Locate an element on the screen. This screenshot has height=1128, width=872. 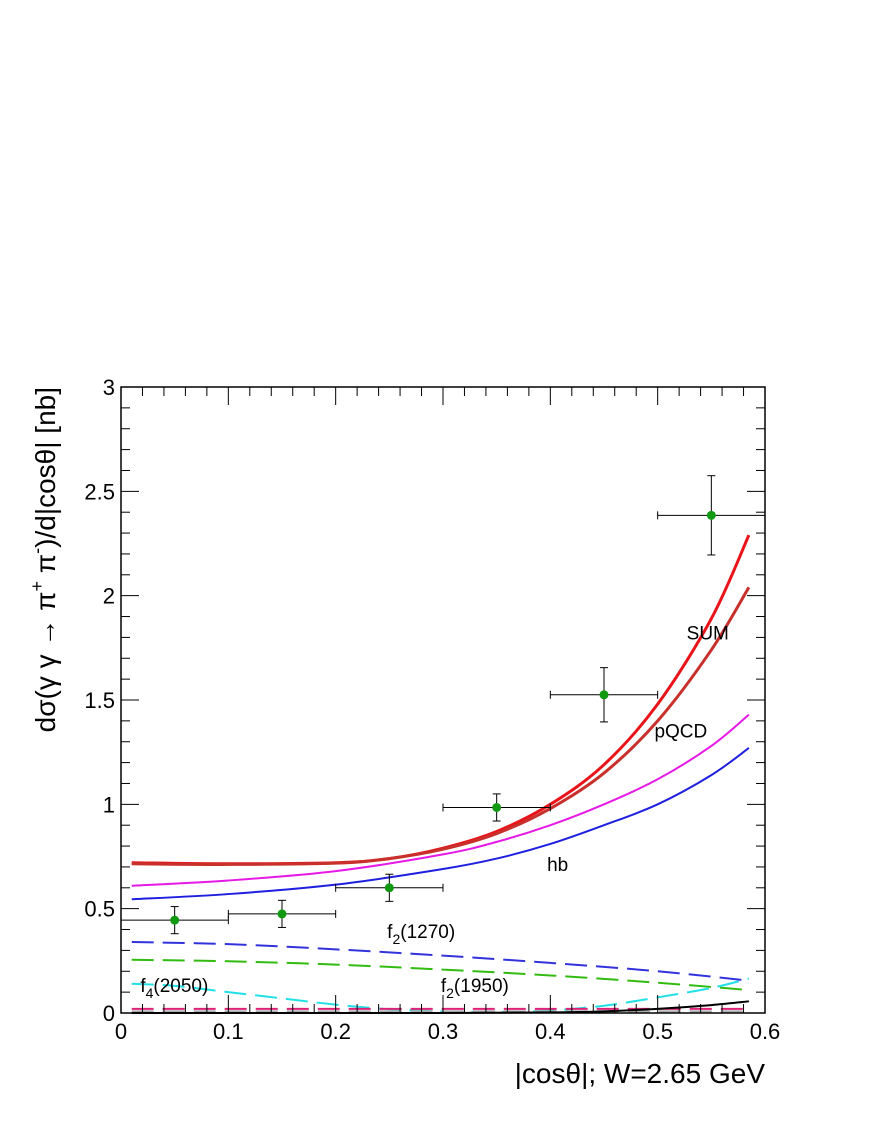
y-axis-title-post: )/d|cosθ| [nb] is located at coordinates (45, 467).